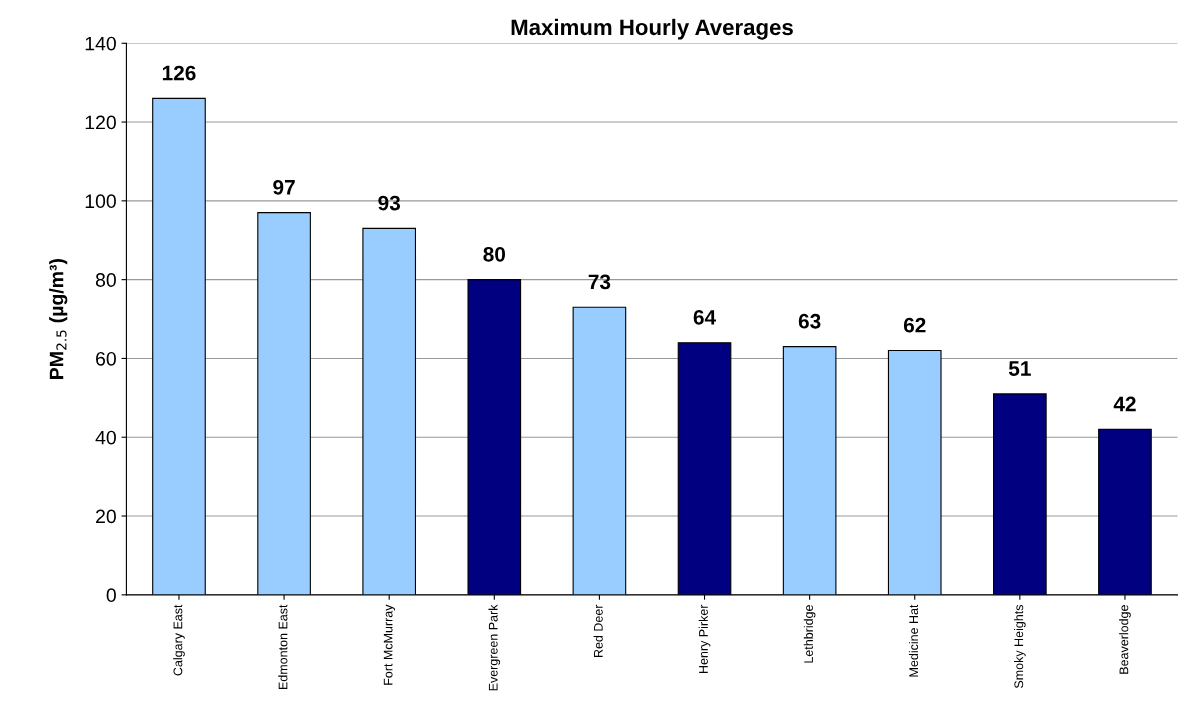  I want to click on x-tick-label: Medicine Hat, so click(913, 640).